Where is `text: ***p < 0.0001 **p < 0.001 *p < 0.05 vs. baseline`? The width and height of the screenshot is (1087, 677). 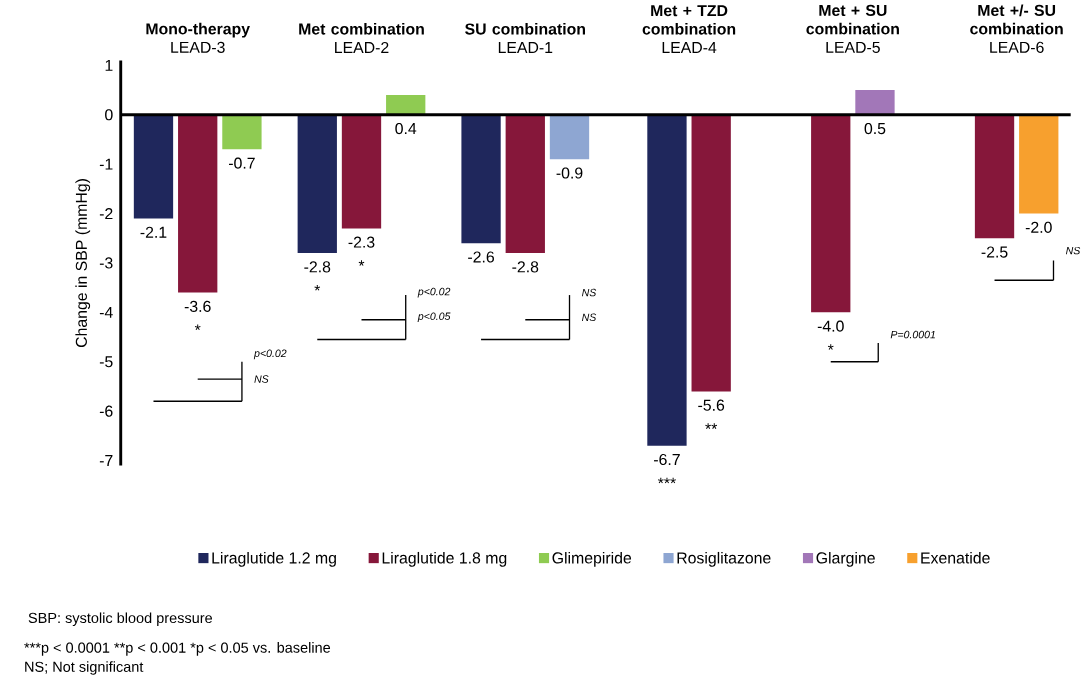 text: ***p < 0.0001 **p < 0.001 *p < 0.05 vs. baseline is located at coordinates (177, 649).